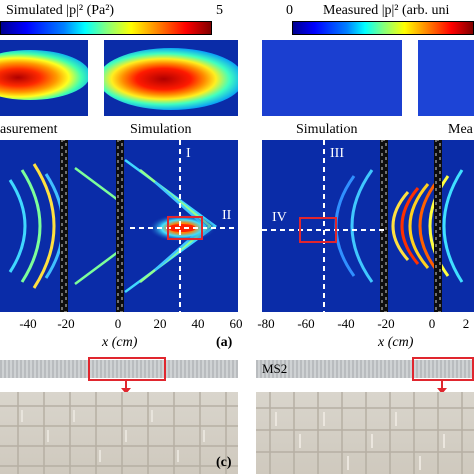  What do you see at coordinates (275, 368) in the screenshot?
I see `sample-label: MS2` at bounding box center [275, 368].